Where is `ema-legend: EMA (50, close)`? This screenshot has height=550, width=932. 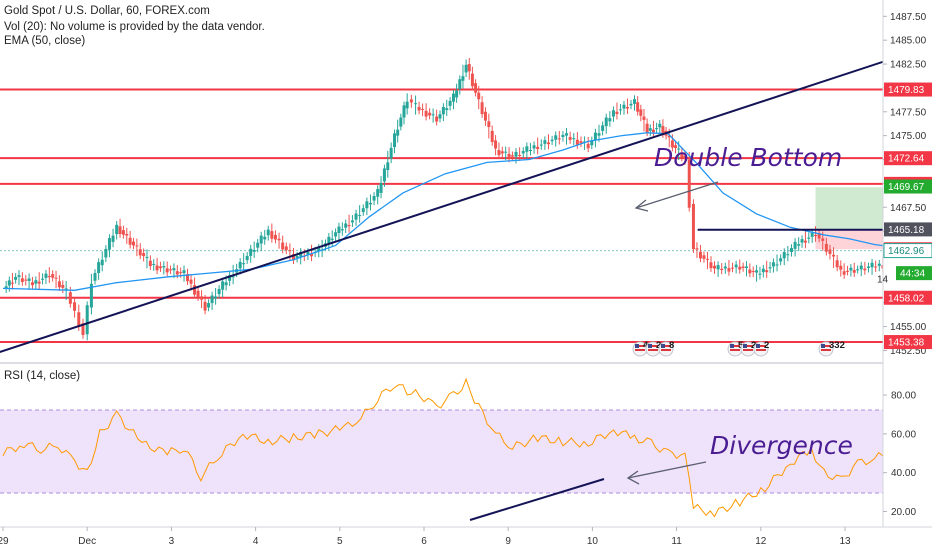
ema-legend: EMA (50, close) is located at coordinates (45, 41).